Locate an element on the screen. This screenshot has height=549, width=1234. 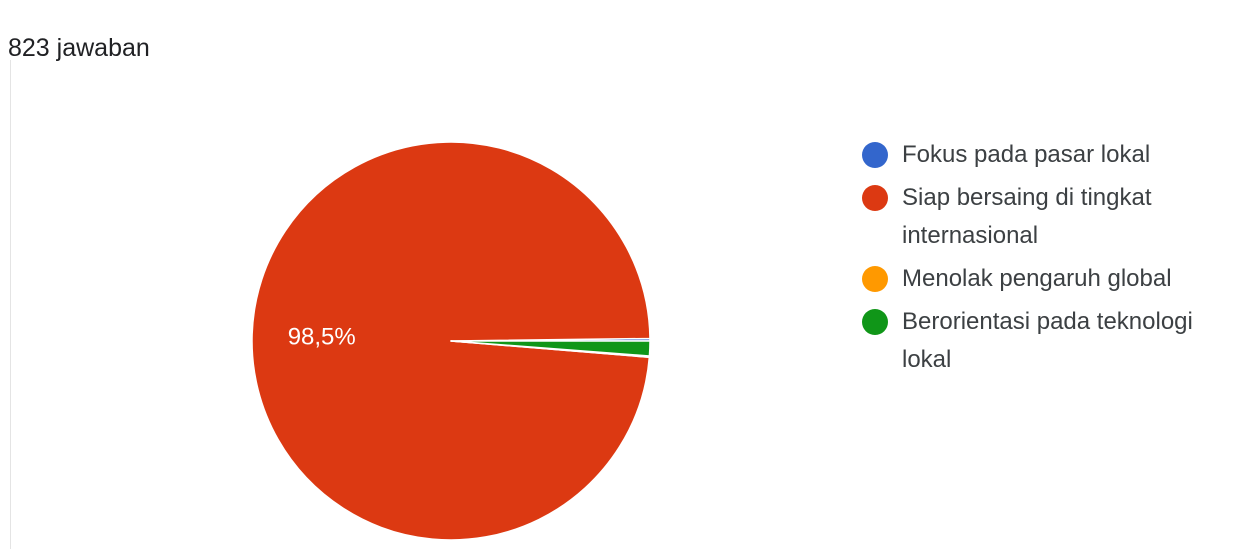
pie-slice-berorientasi-pada-teknologi-lokal is located at coordinates (550, 348).